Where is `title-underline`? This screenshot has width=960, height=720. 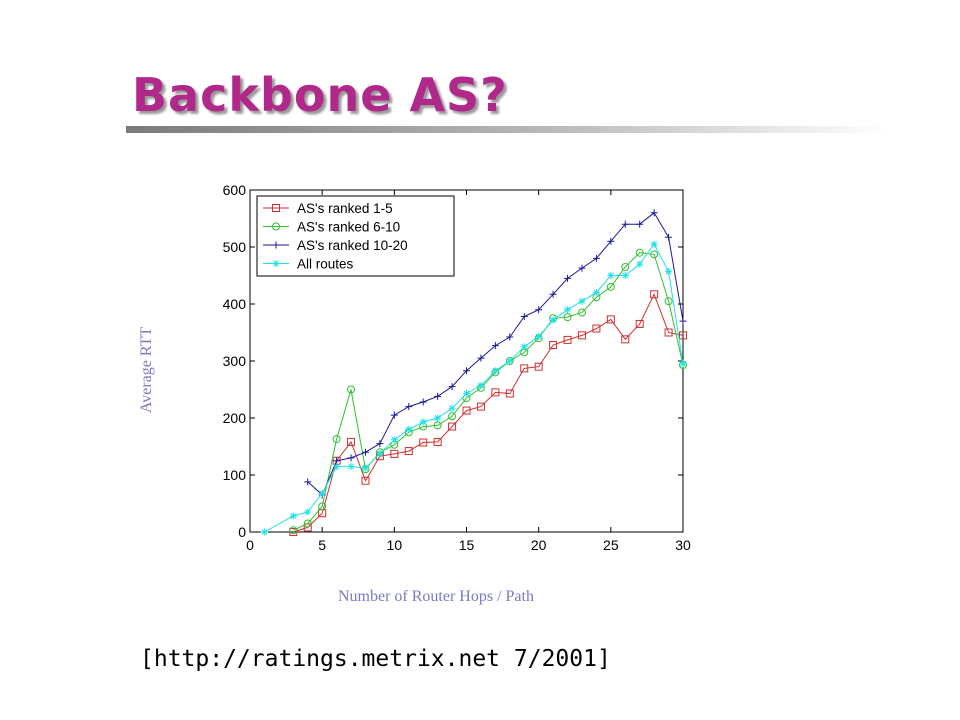 title-underline is located at coordinates (508, 129).